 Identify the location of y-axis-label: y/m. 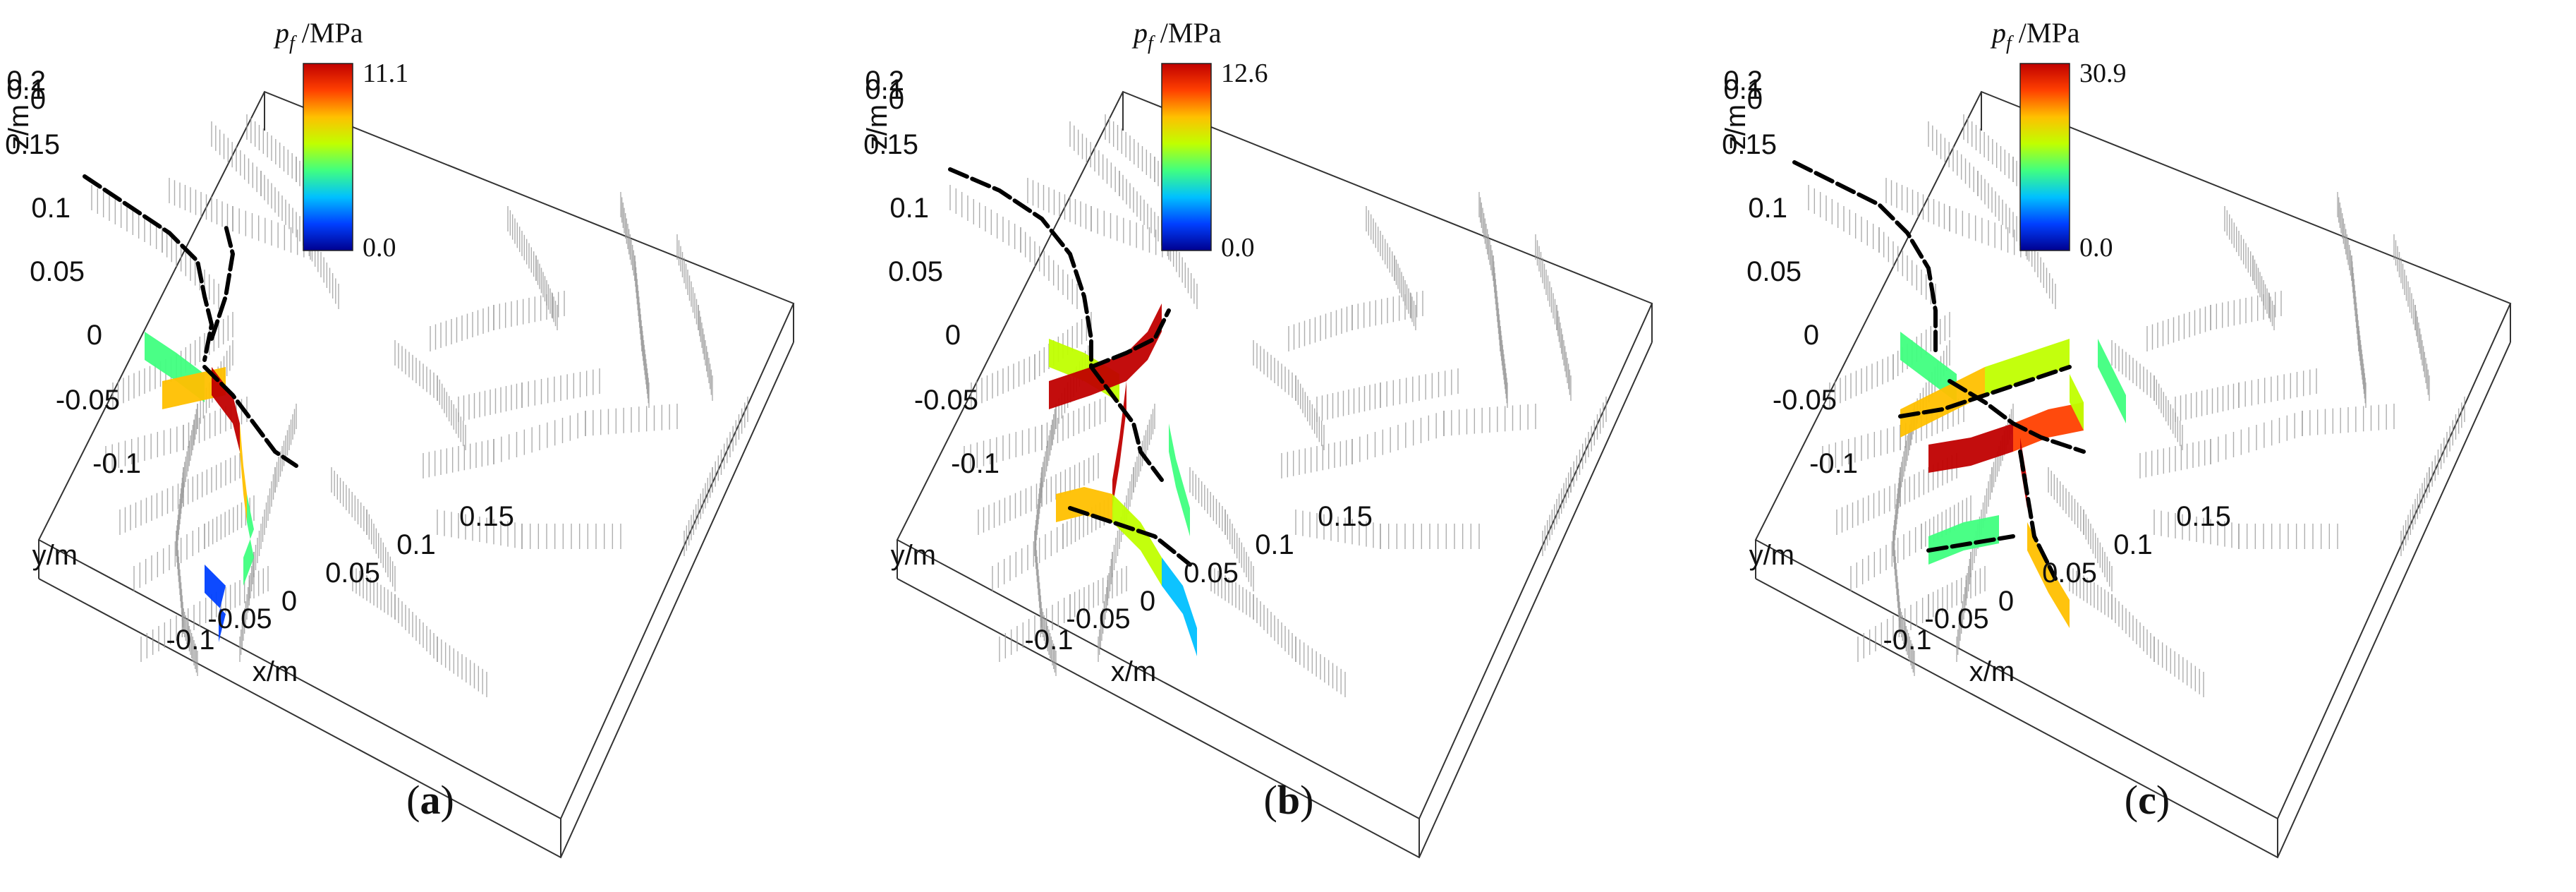
(55, 555).